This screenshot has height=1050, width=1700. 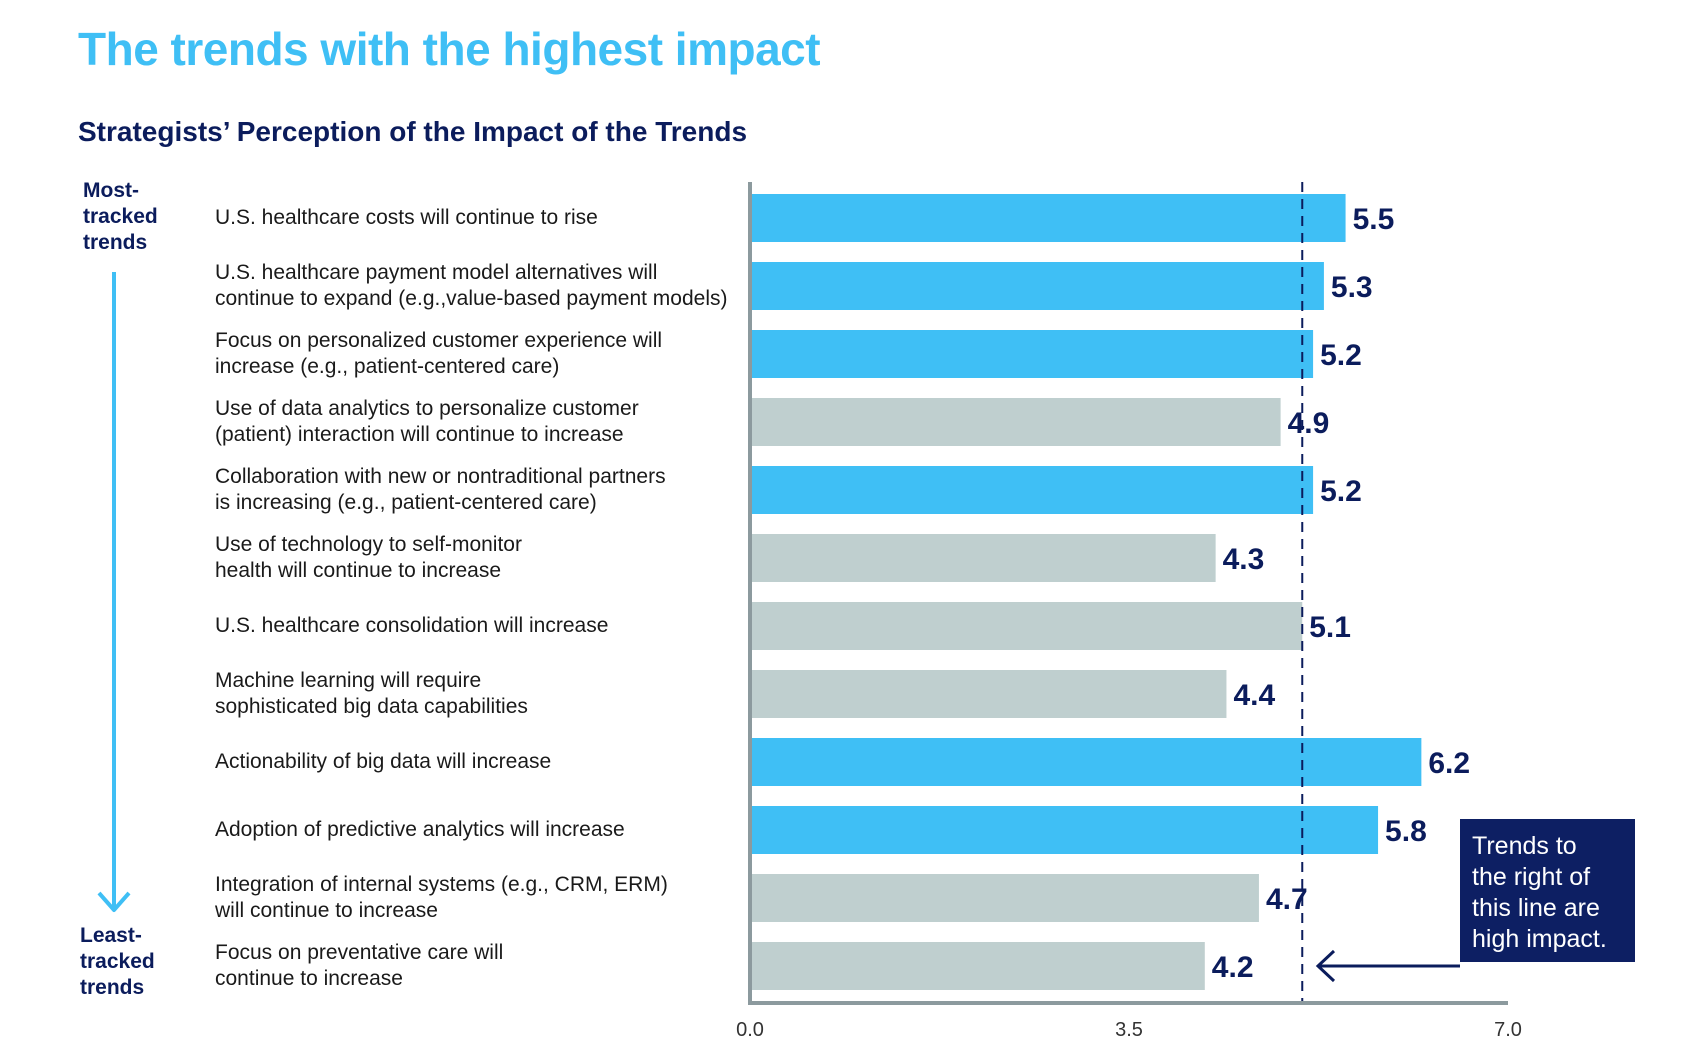 What do you see at coordinates (1406, 831) in the screenshot?
I see `value-label: 5.8` at bounding box center [1406, 831].